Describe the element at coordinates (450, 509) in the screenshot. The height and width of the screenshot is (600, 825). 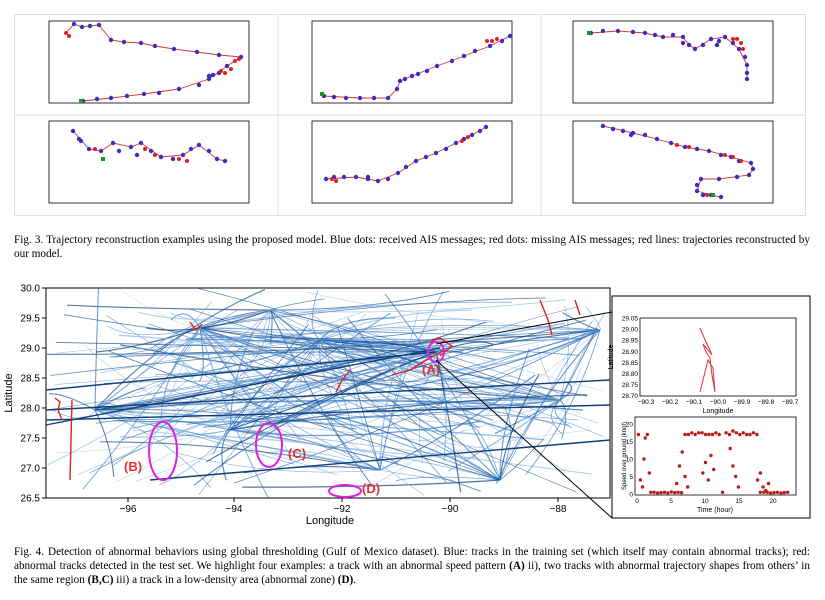
I see `x-tick-label: −90` at that location.